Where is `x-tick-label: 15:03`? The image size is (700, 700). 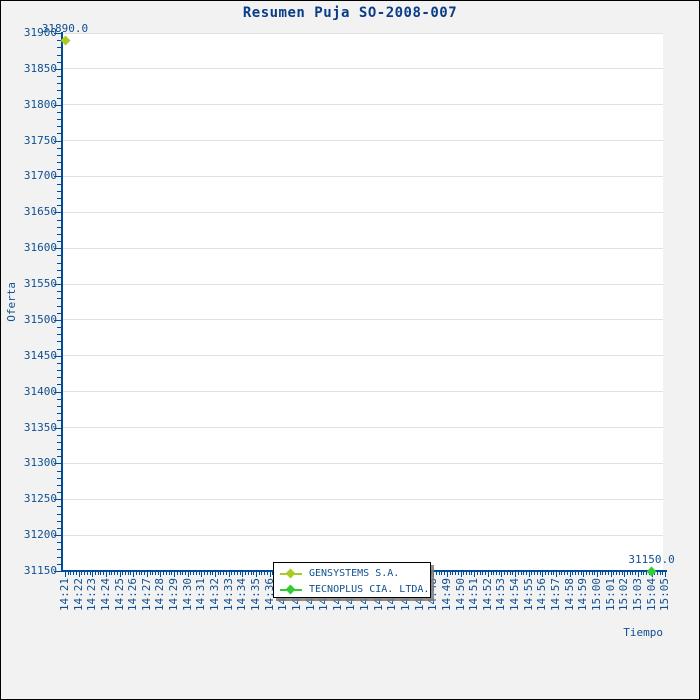 x-tick-label: 15:03 is located at coordinates (637, 595).